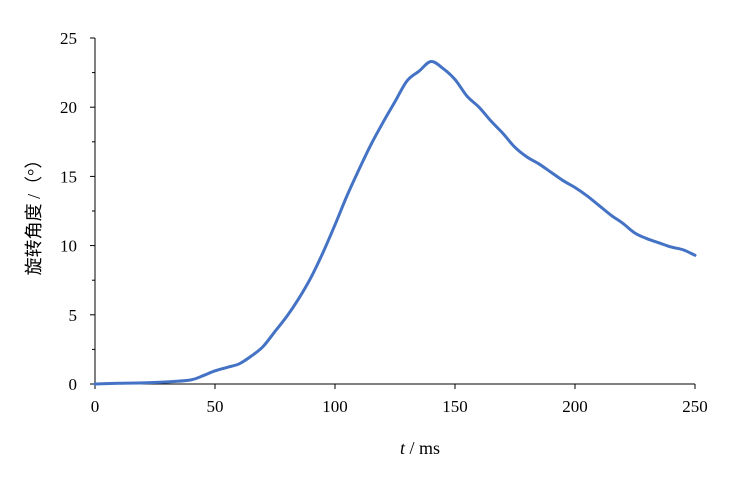 This screenshot has width=750, height=482. I want to click on x-tick-label: 100, so click(335, 406).